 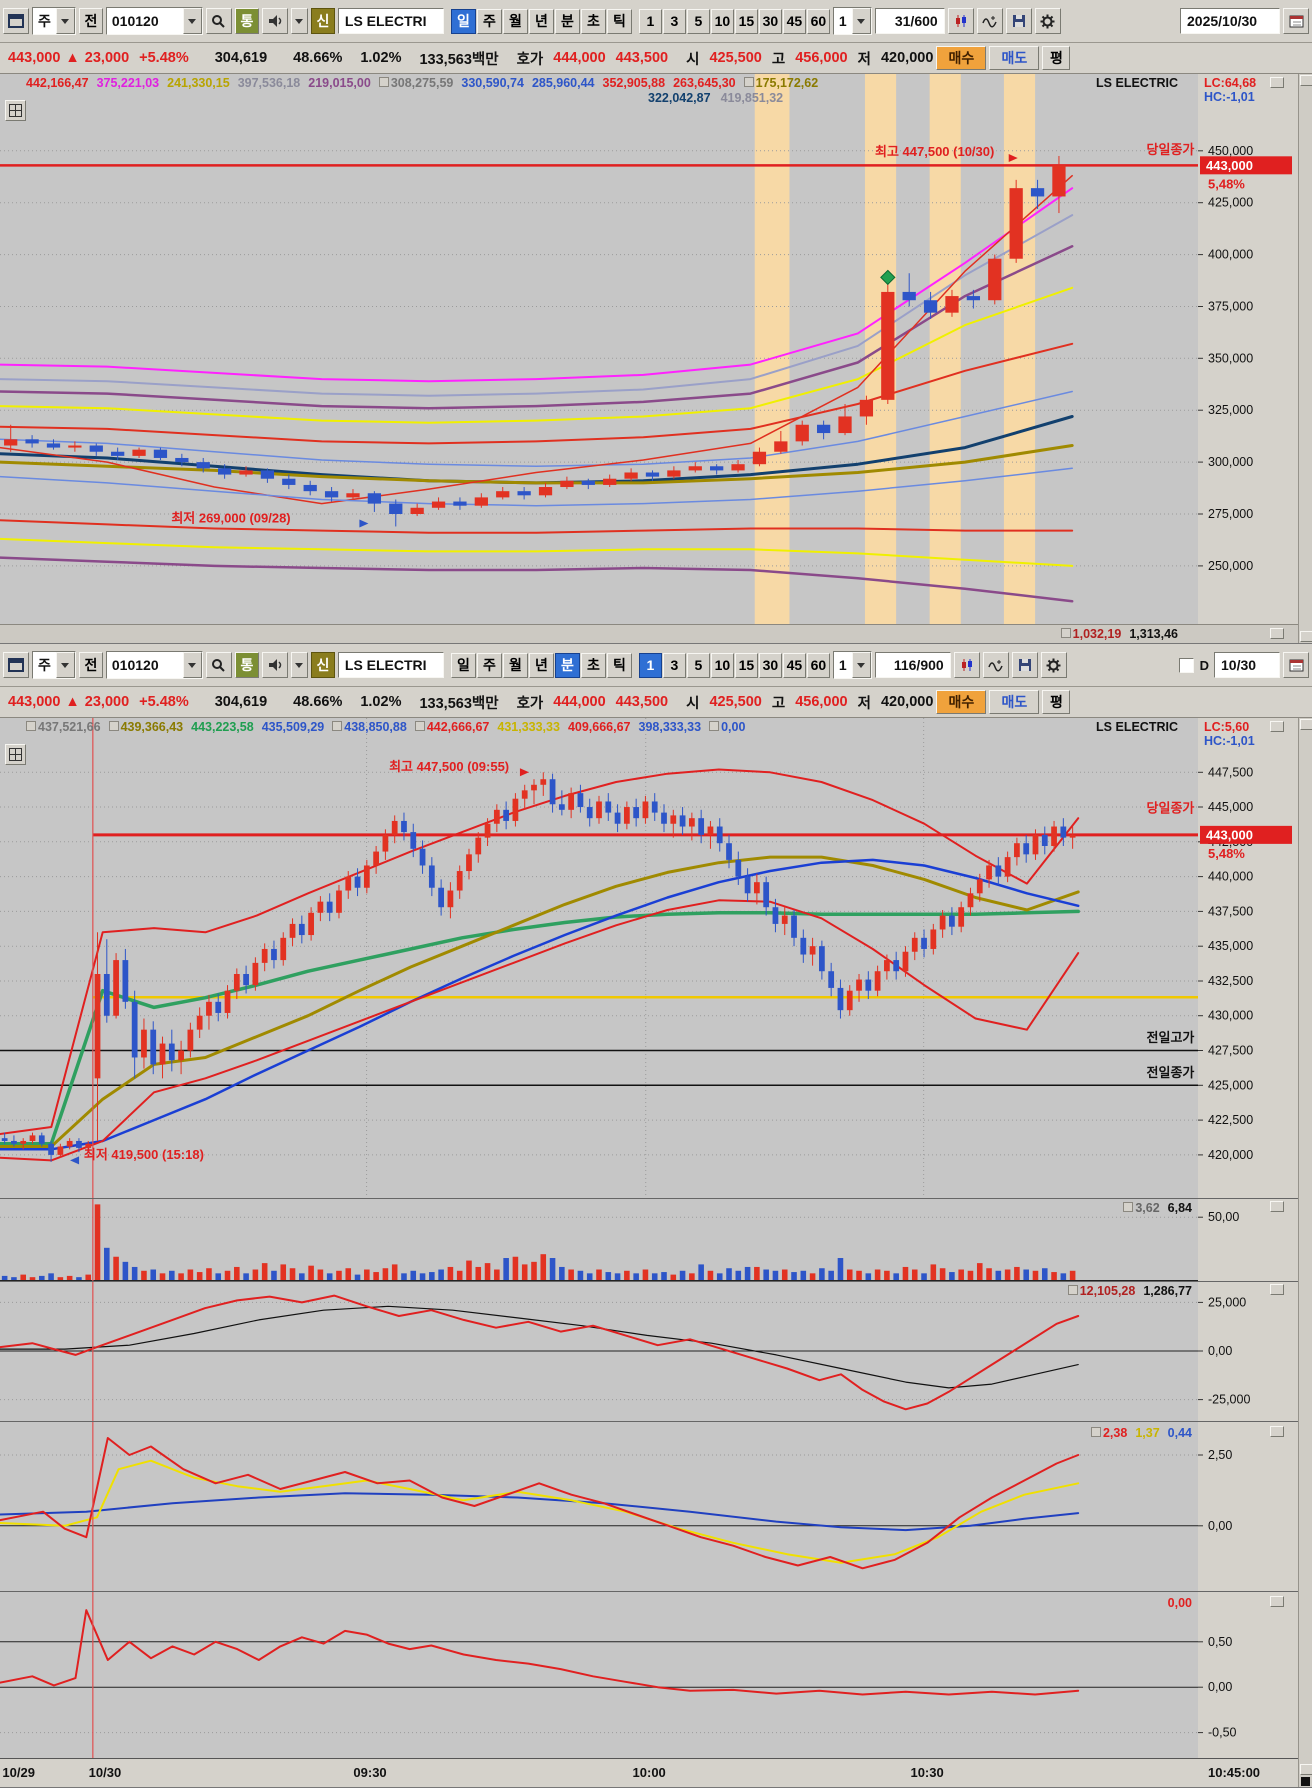 I want to click on corner-resize-handle, so click(x=1305, y=1781).